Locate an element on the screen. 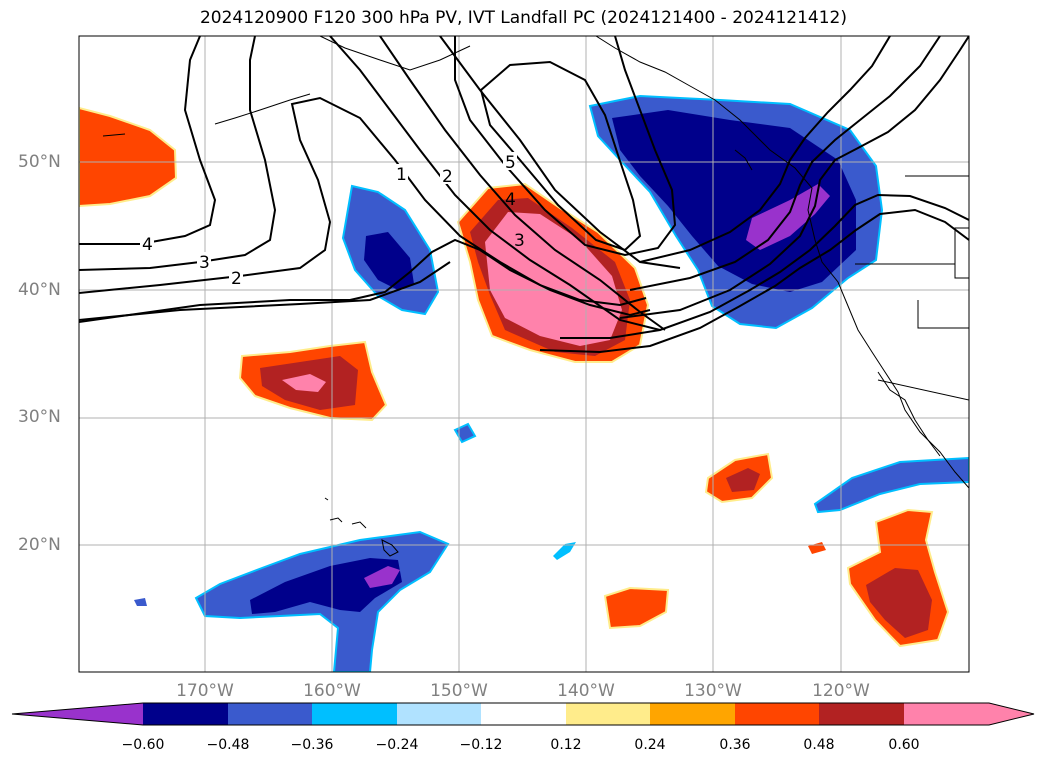 The height and width of the screenshot is (765, 1047). colorbar is located at coordinates (523, 714).